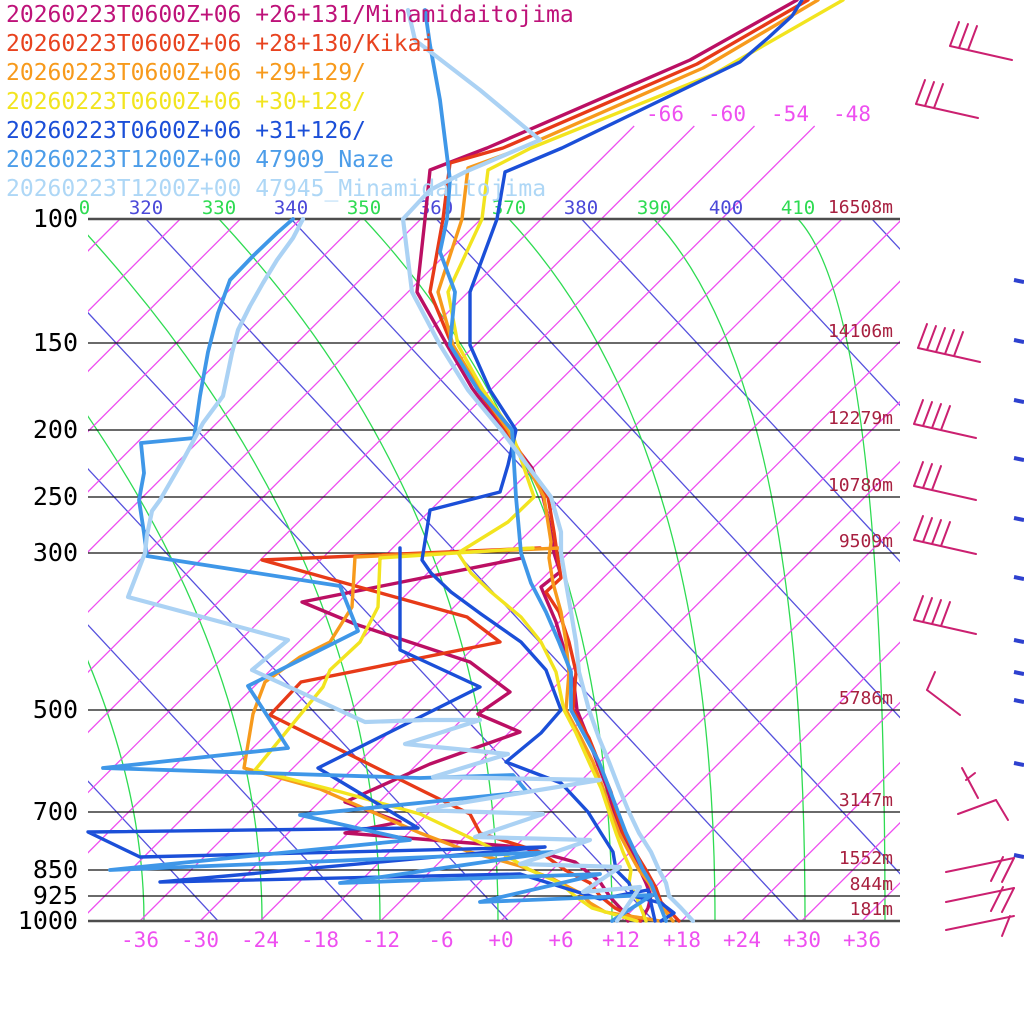 The width and height of the screenshot is (1024, 1024). Describe the element at coordinates (871, 884) in the screenshot. I see `altitude-label-844m: 844m` at that location.